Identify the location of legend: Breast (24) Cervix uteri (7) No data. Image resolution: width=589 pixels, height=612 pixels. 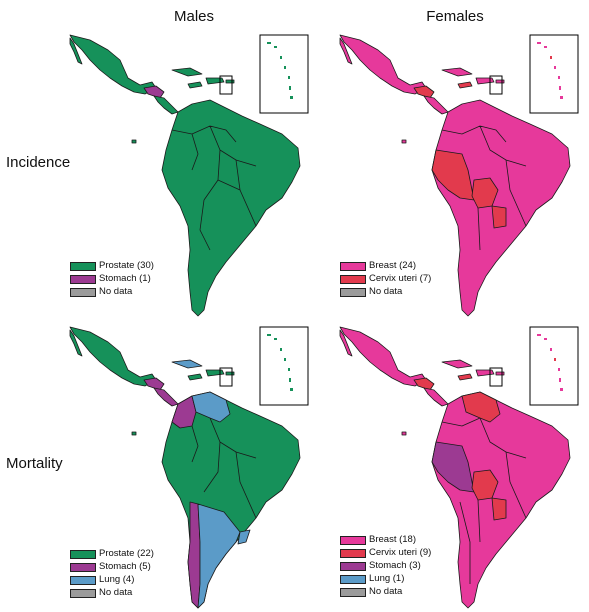
(385, 279).